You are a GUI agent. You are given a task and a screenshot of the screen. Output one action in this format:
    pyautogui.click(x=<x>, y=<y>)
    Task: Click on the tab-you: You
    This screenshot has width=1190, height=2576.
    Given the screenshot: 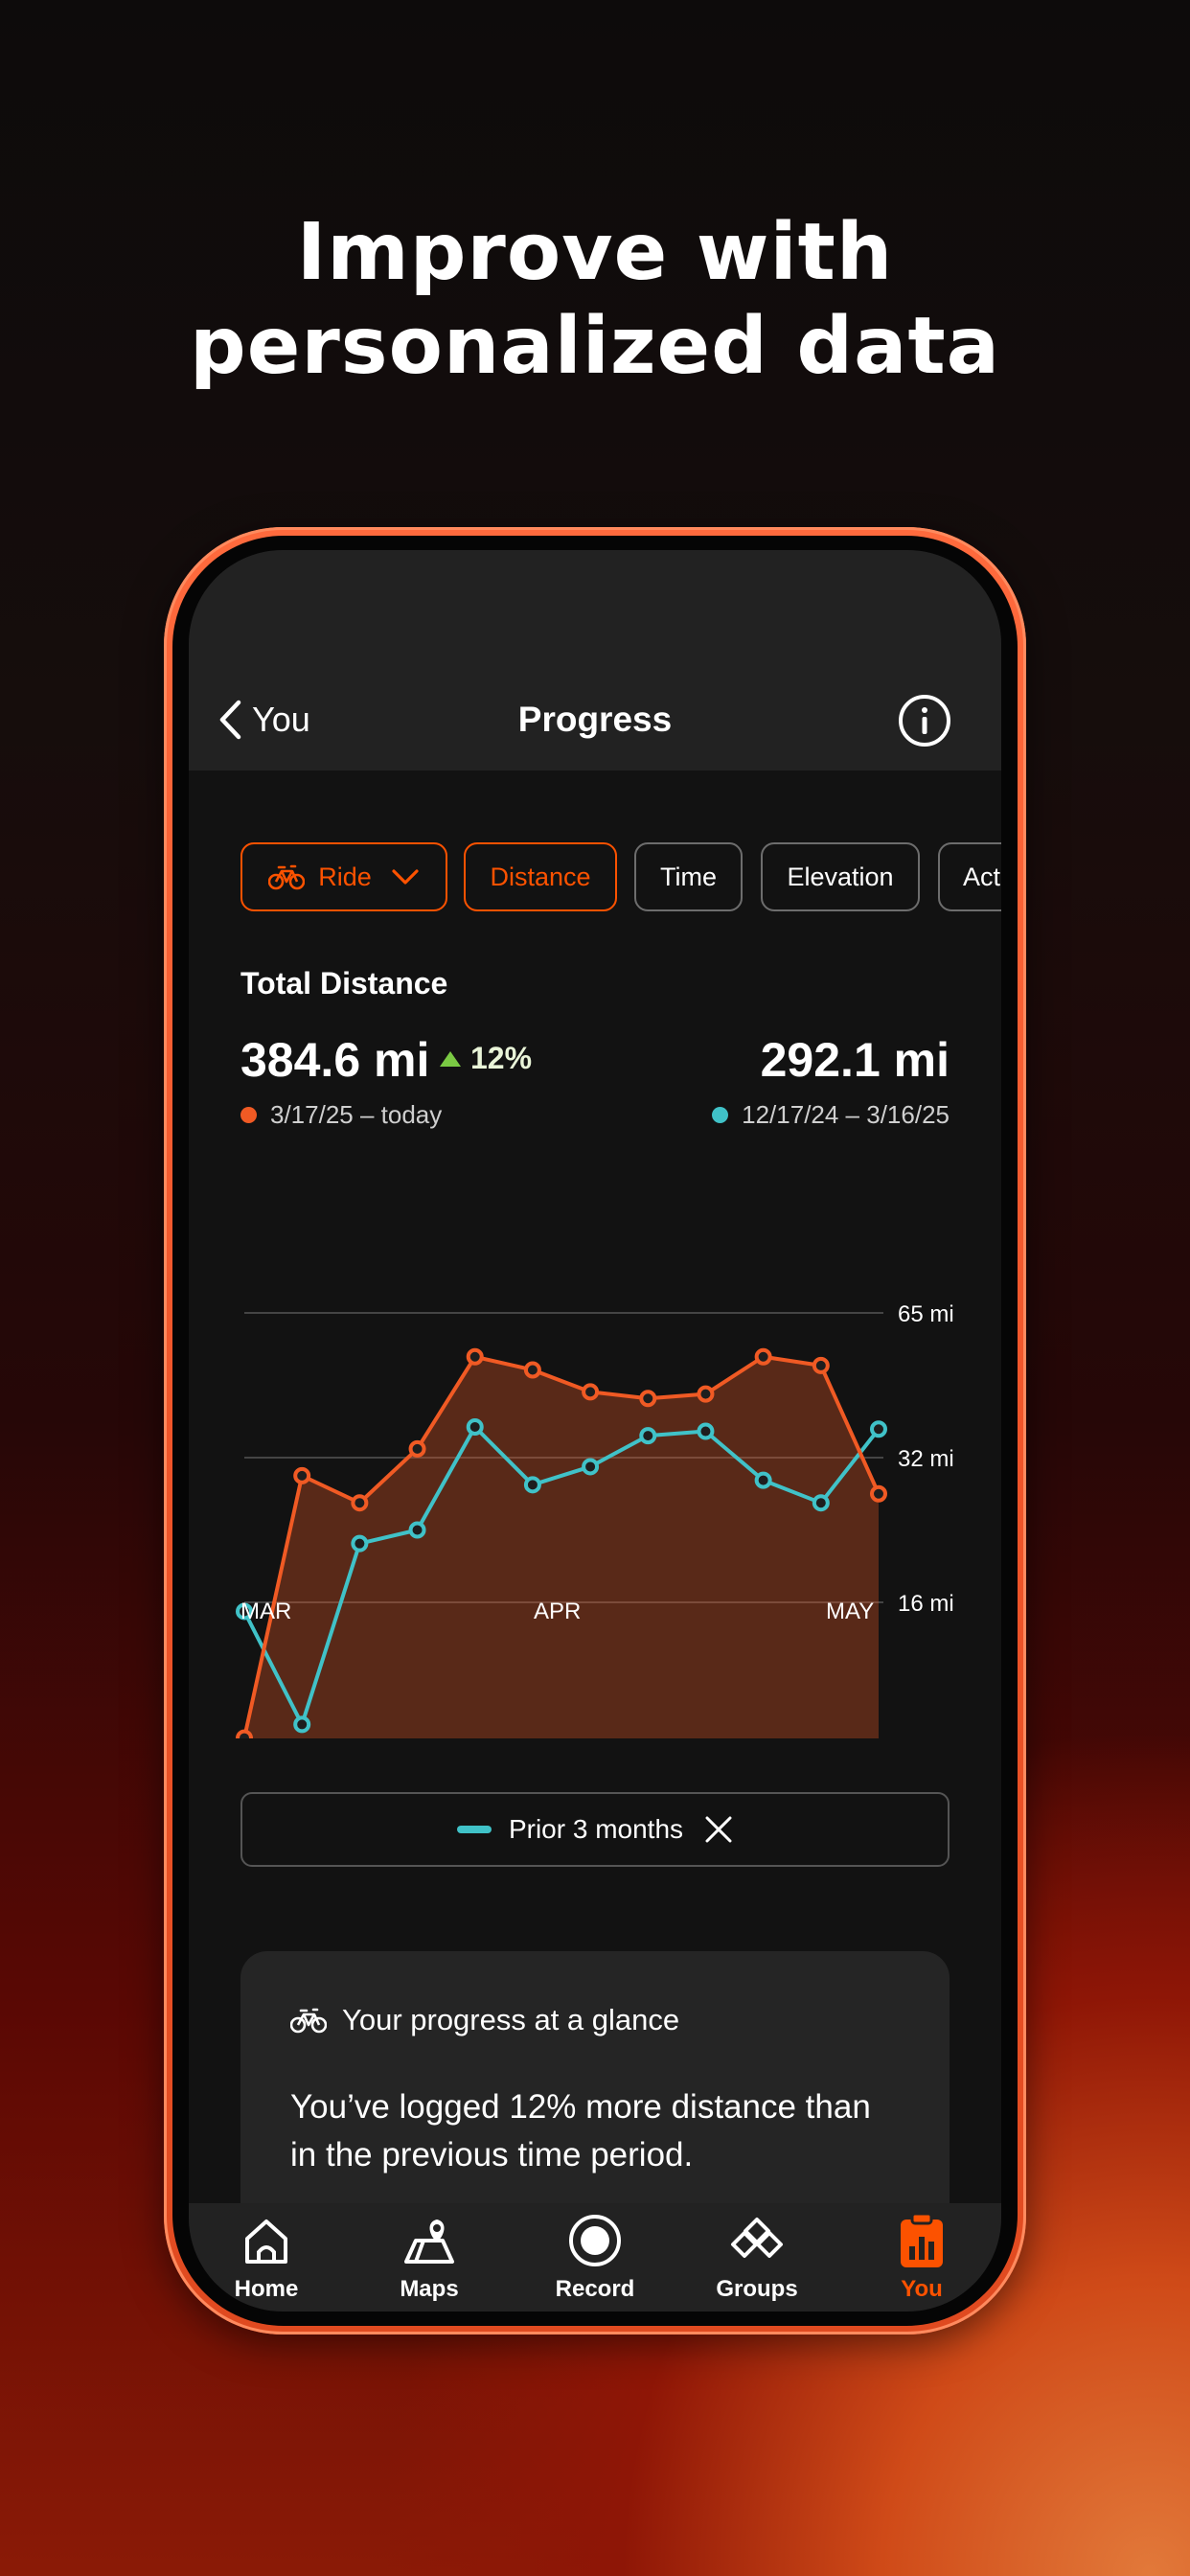 What is the action you would take?
    pyautogui.click(x=922, y=2257)
    